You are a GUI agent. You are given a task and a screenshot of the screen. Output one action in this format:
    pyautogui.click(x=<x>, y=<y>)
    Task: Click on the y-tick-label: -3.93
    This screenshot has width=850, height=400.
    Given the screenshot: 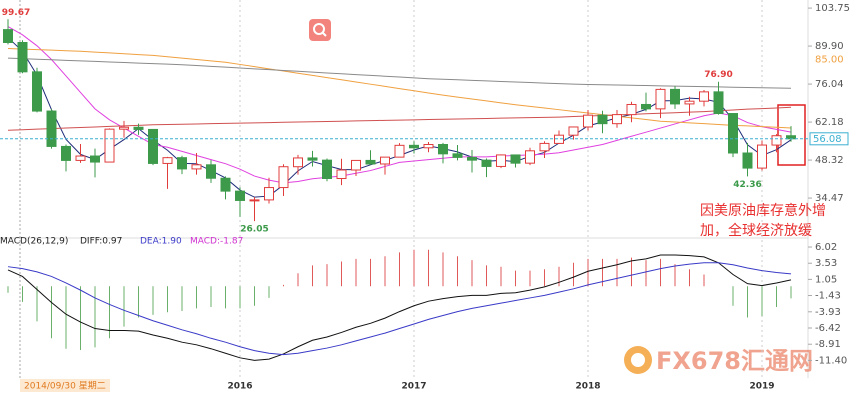 What is the action you would take?
    pyautogui.click(x=828, y=312)
    